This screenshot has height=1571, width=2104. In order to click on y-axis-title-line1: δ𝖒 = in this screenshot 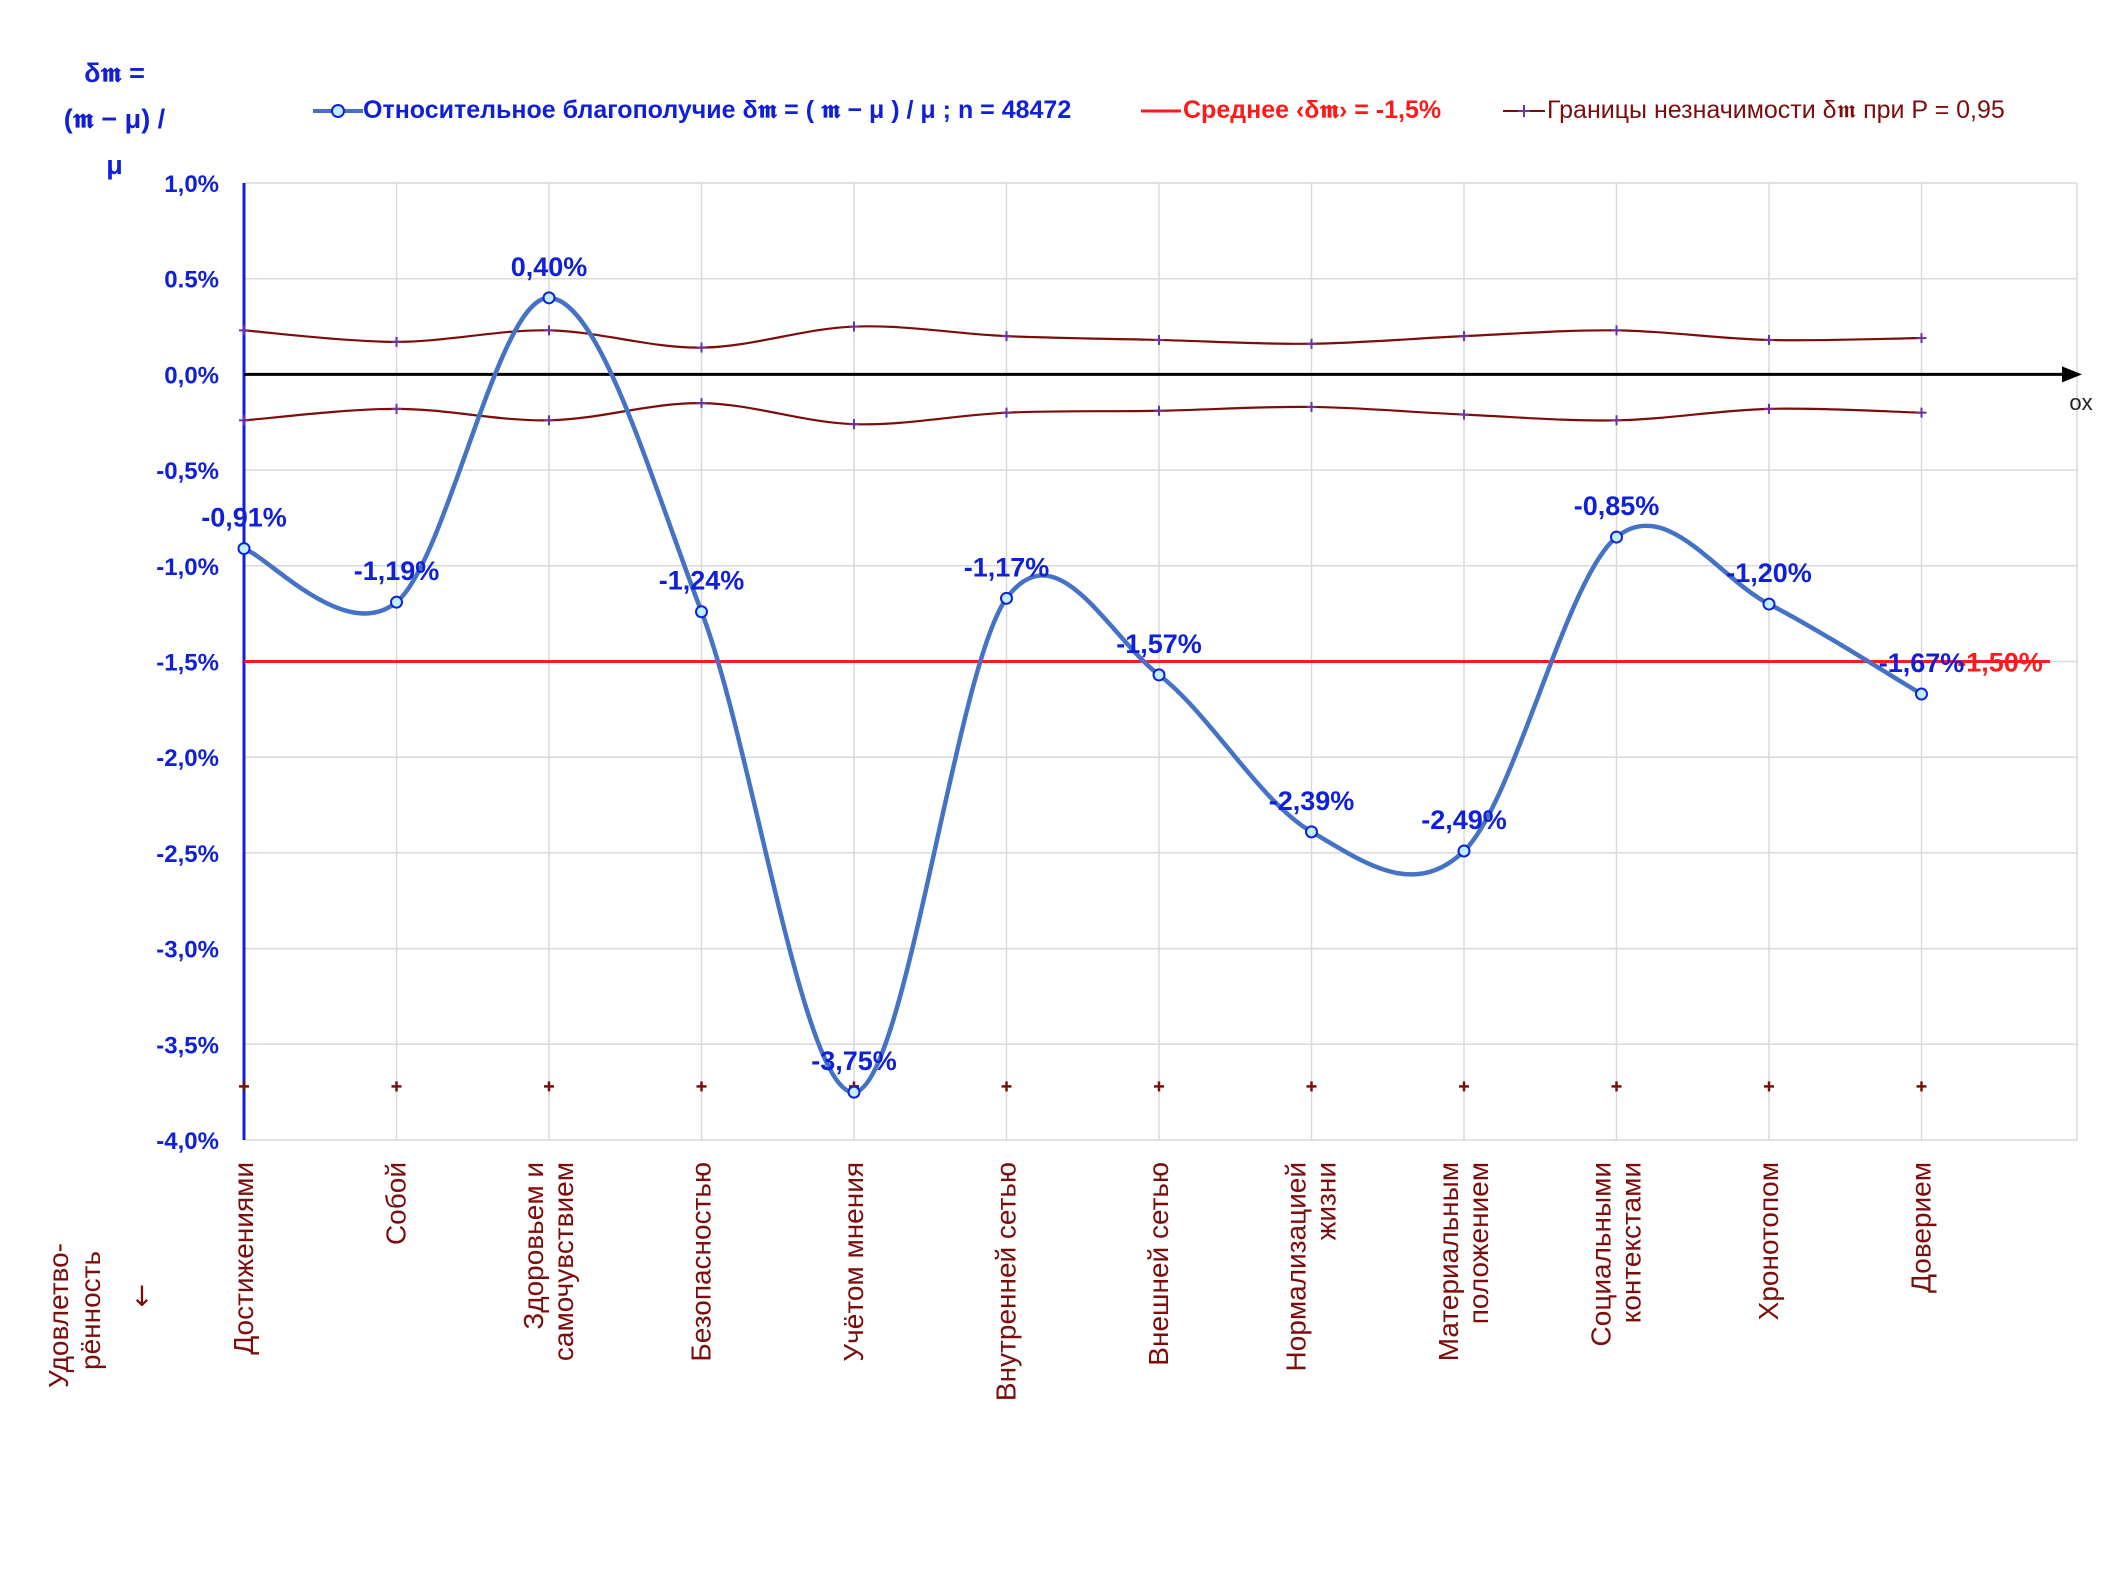, I will do `click(114, 73)`.